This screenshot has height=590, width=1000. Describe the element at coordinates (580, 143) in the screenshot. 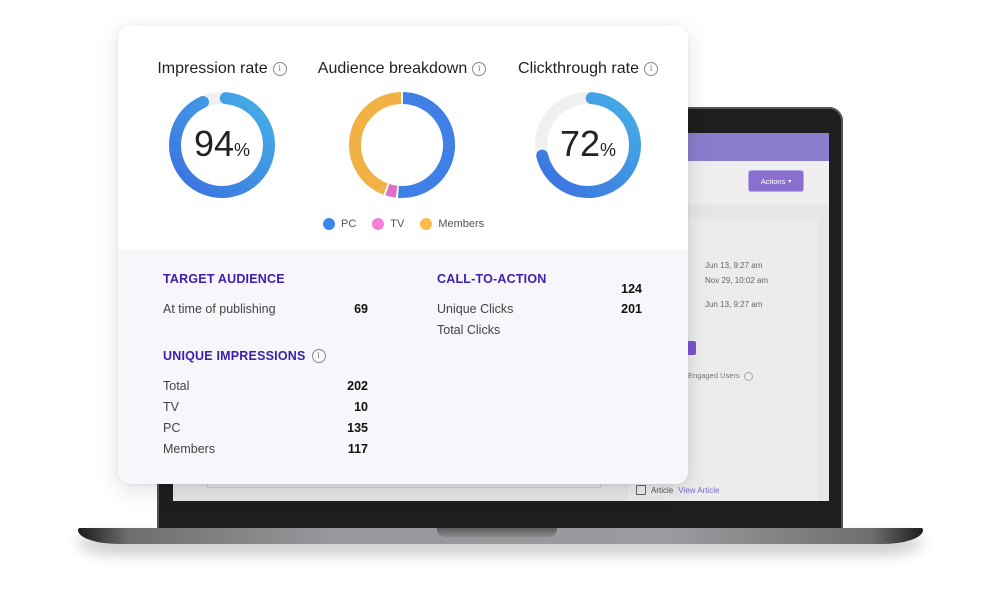

I see `clickthrough-rate-number: 72` at that location.